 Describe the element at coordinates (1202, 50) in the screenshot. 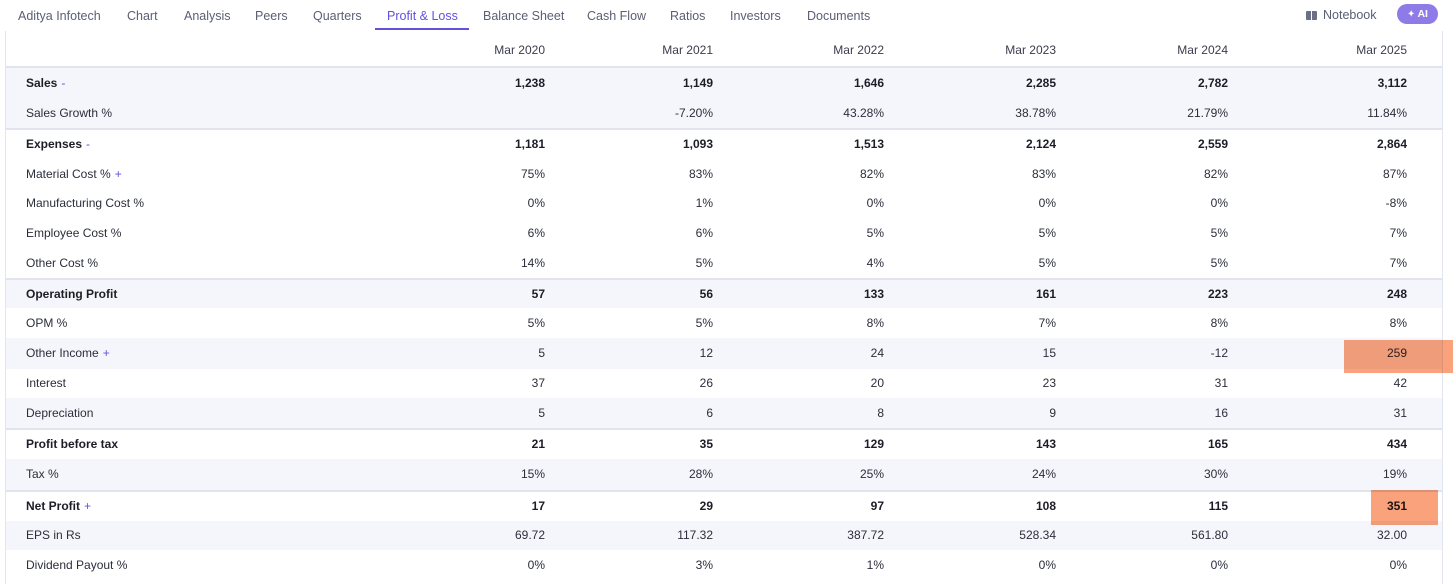

I see `column-header: Mar 2024` at that location.